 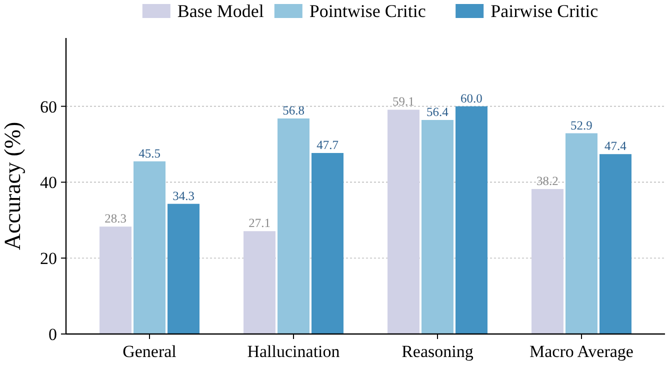 I want to click on data-label: 60.0, so click(x=471, y=98).